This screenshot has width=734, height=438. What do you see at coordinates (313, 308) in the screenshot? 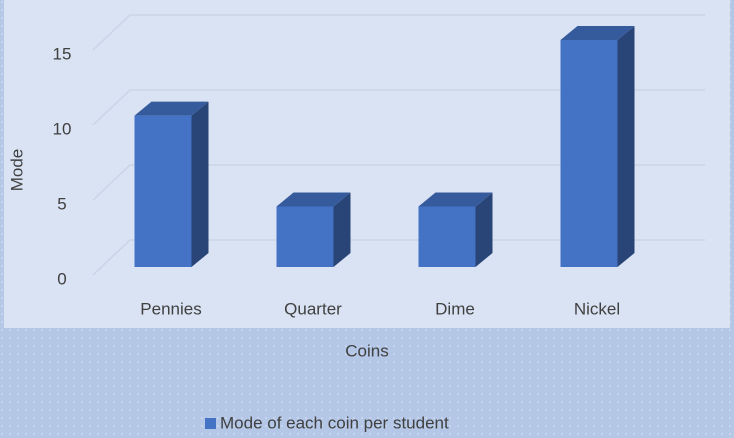
I see `x-tick-label: Quarter` at bounding box center [313, 308].